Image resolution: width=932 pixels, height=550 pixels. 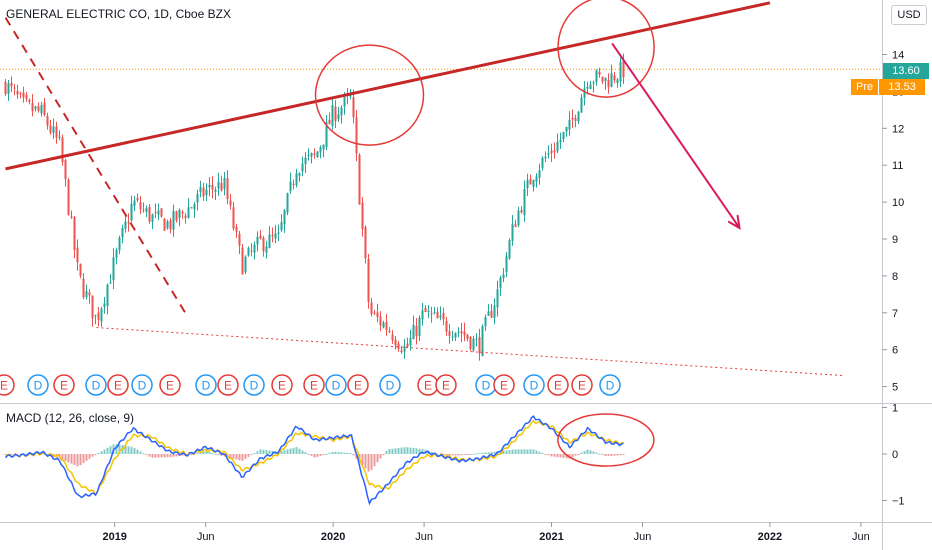 What do you see at coordinates (70, 418) in the screenshot?
I see `macd-title: MACD (12, 26, close, 9)` at bounding box center [70, 418].